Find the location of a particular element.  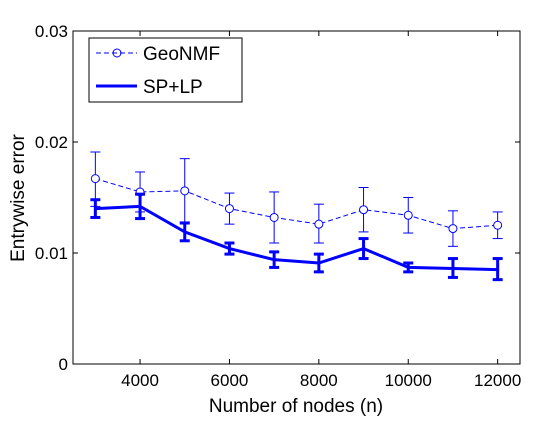

geonmf-series-line is located at coordinates (296, 204).